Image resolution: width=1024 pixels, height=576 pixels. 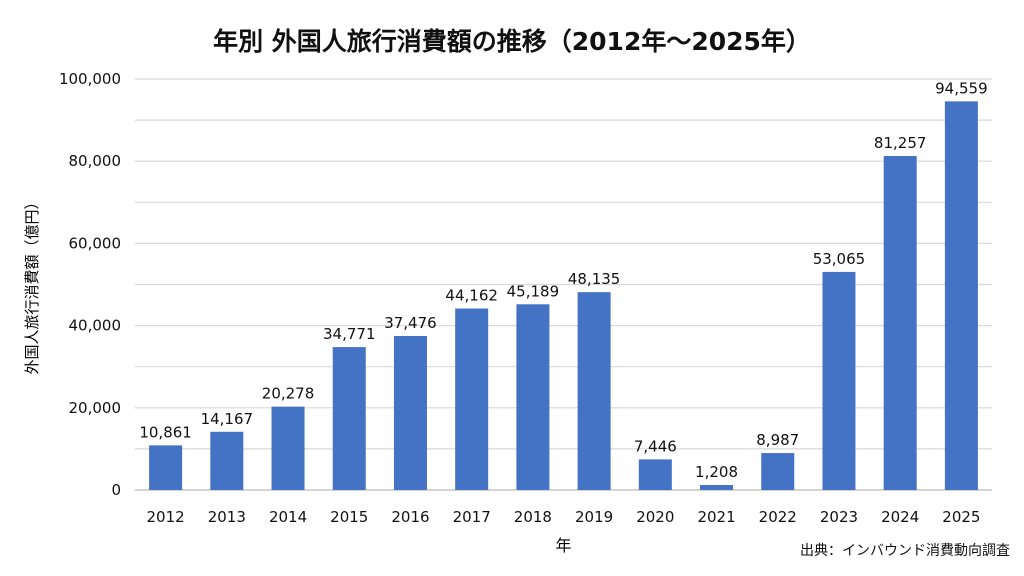 What do you see at coordinates (349, 334) in the screenshot?
I see `data-label: 34,771` at bounding box center [349, 334].